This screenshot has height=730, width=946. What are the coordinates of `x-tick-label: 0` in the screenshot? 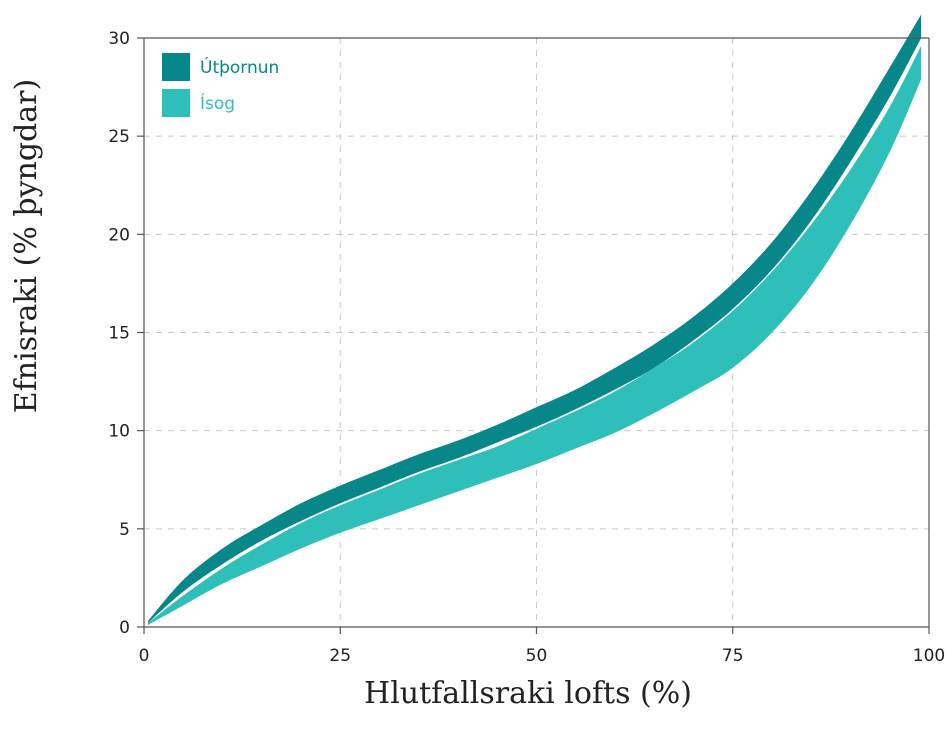 It's located at (144, 656).